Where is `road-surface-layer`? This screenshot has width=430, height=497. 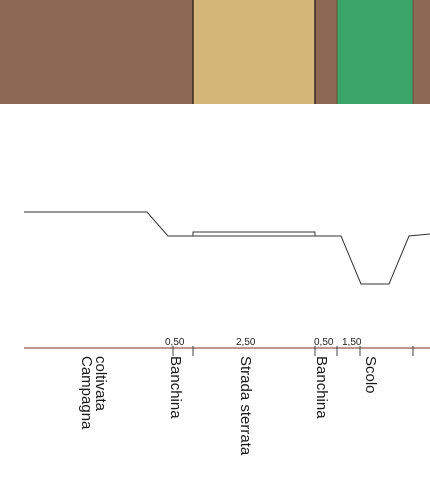 road-surface-layer is located at coordinates (254, 234).